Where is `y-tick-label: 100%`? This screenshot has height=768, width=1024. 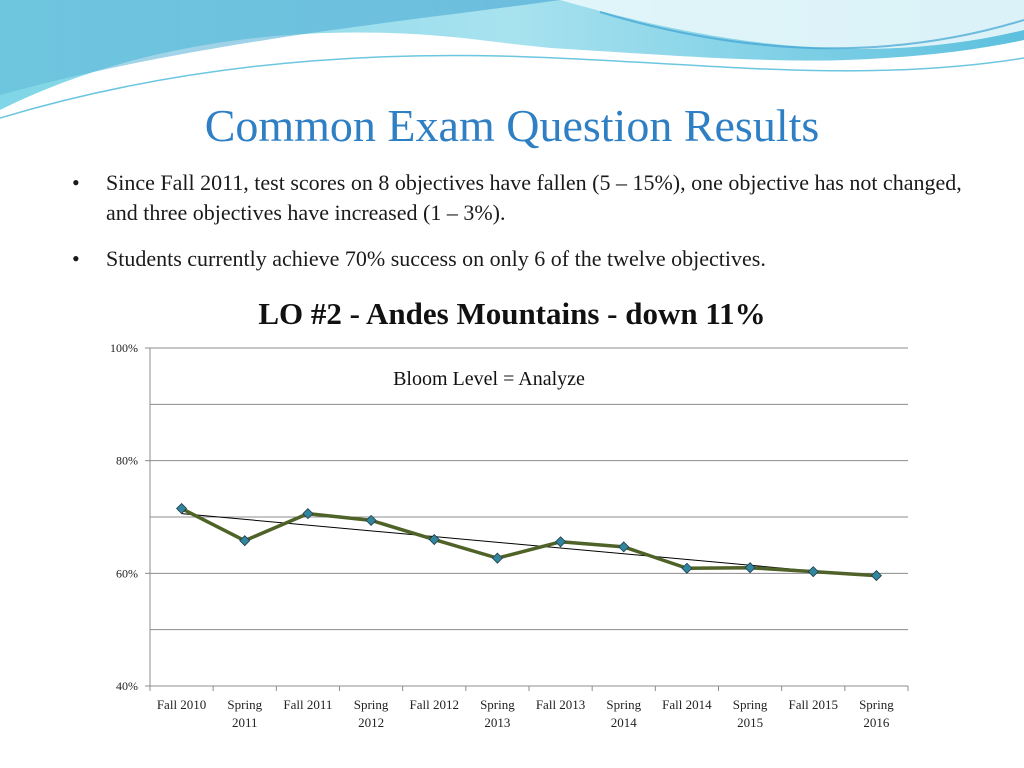 y-tick-label: 100% is located at coordinates (124, 348).